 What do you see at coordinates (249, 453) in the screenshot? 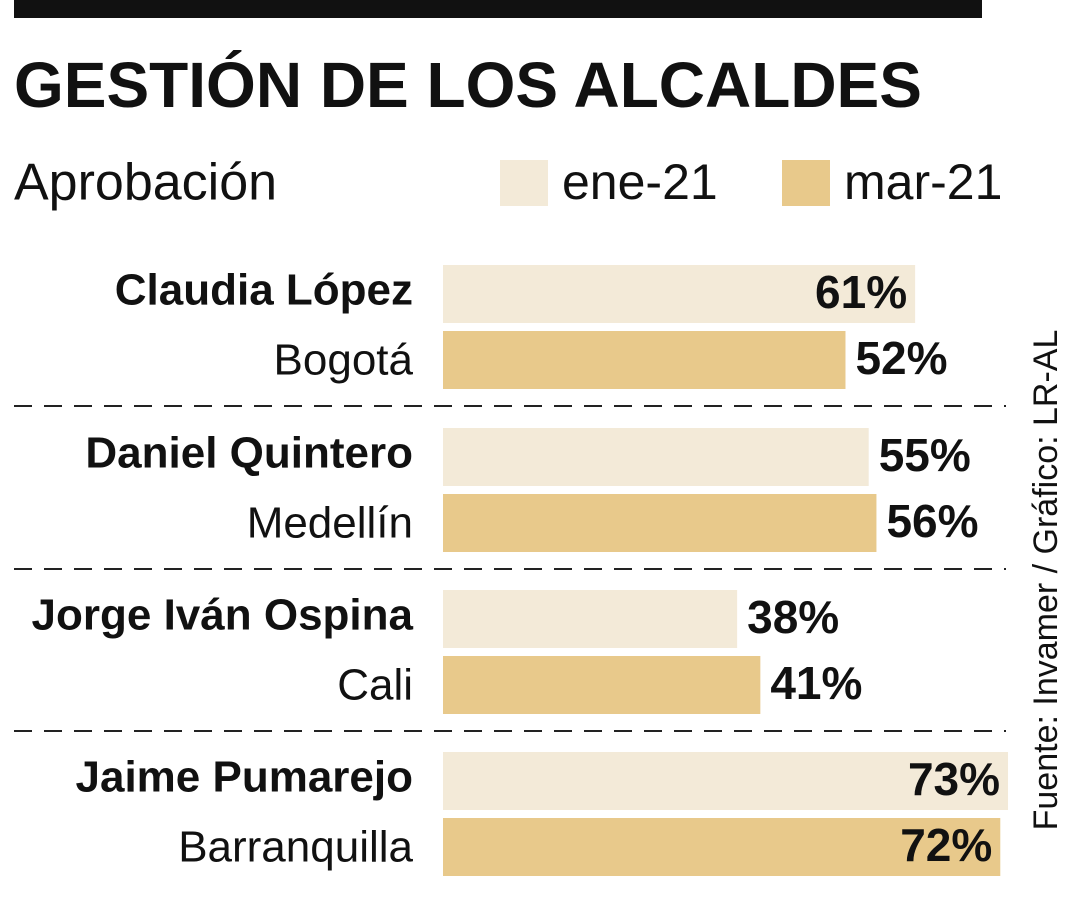
I see `category-label: Daniel Quintero` at bounding box center [249, 453].